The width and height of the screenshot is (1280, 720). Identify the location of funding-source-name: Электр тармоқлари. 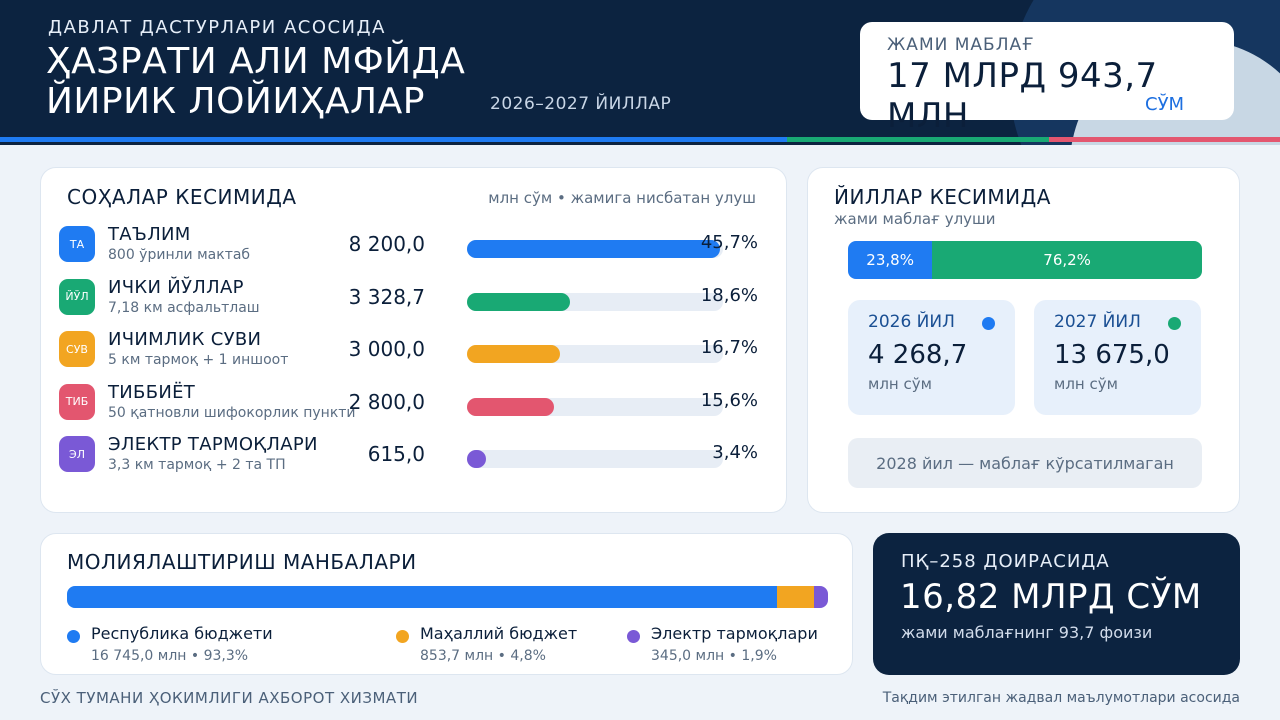
(734, 633).